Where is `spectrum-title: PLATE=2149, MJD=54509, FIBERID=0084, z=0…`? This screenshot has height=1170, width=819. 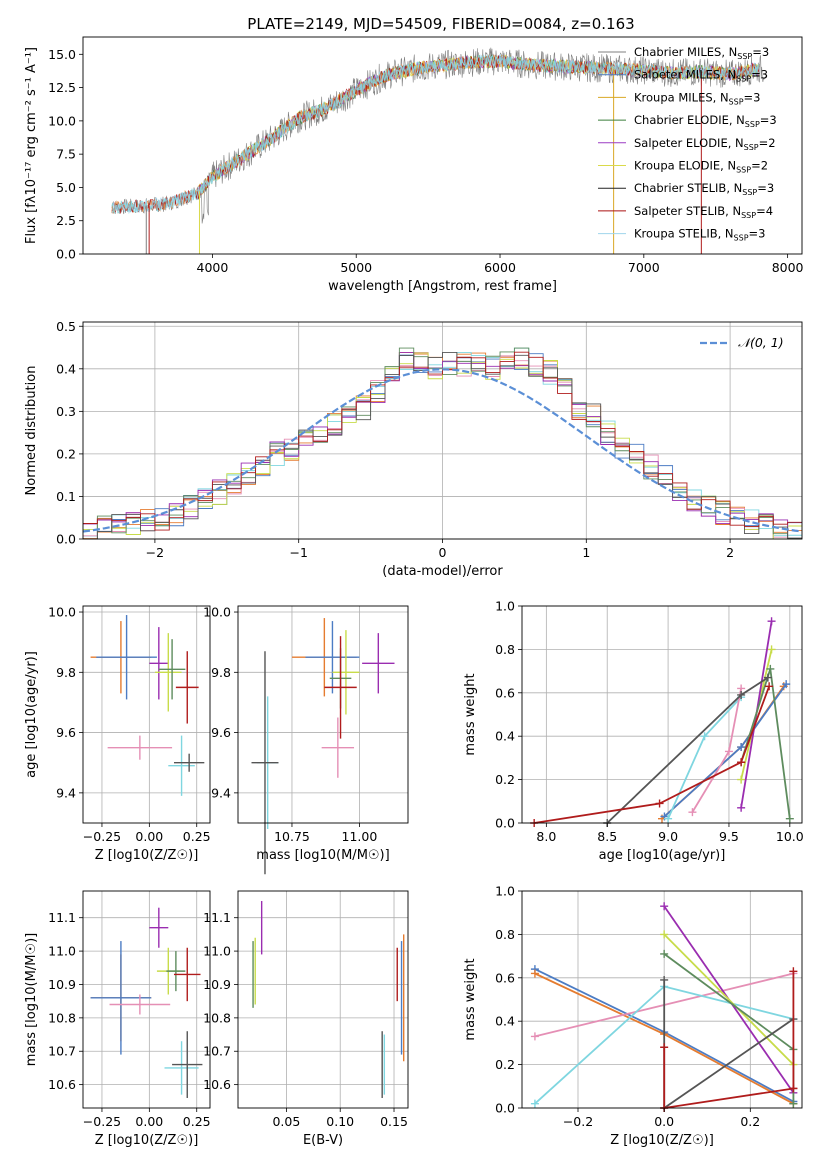
spectrum-title: PLATE=2149, MJD=54509, FIBERID=0084, z=0… is located at coordinates (440, 24).